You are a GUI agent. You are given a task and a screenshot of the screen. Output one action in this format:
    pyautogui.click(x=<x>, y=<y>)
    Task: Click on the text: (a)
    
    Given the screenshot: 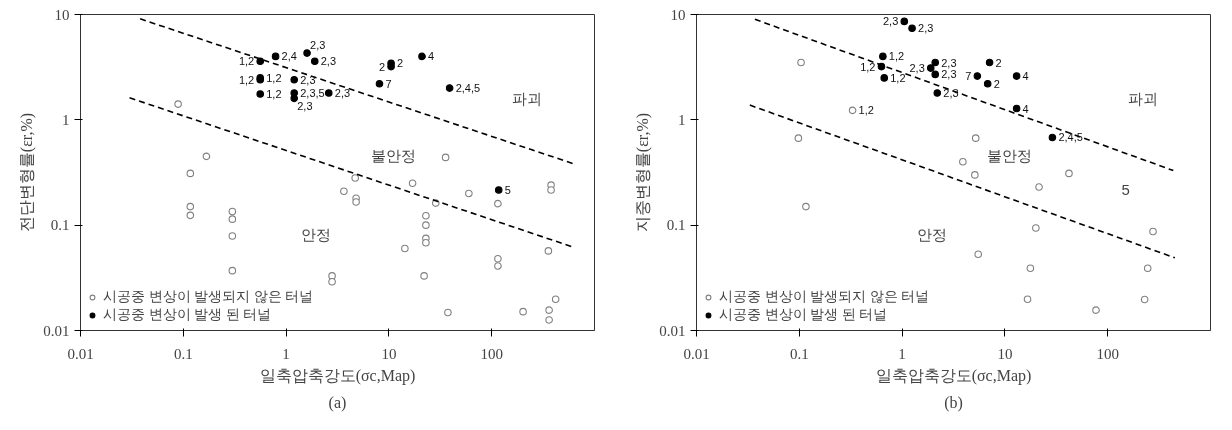 What is the action you would take?
    pyautogui.click(x=337, y=402)
    